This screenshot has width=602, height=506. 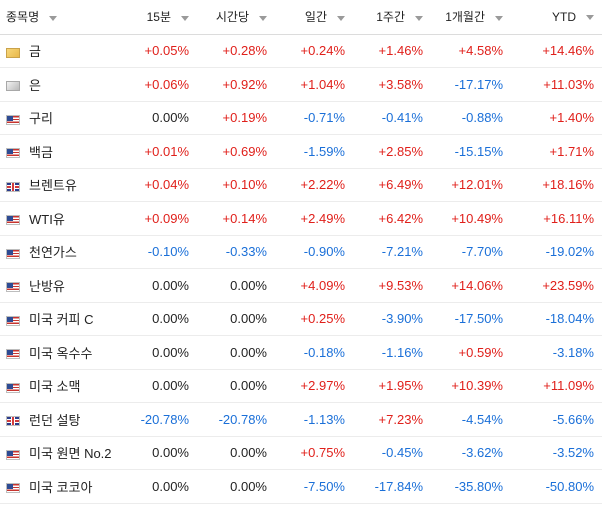 I want to click on change-15min: +0.06%, so click(x=157, y=84).